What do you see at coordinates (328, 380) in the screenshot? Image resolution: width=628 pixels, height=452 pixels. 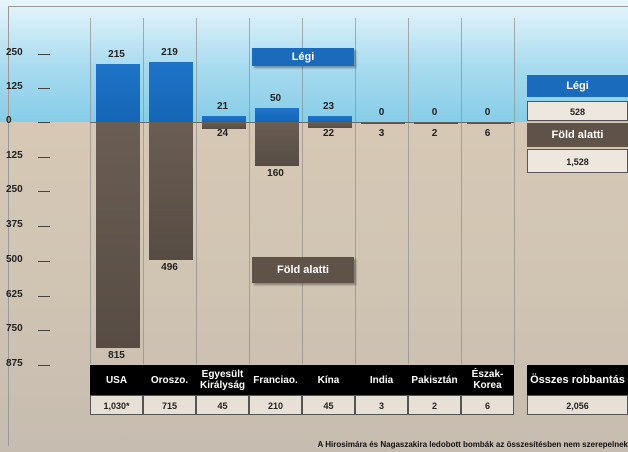 I see `country-label: Kína` at bounding box center [328, 380].